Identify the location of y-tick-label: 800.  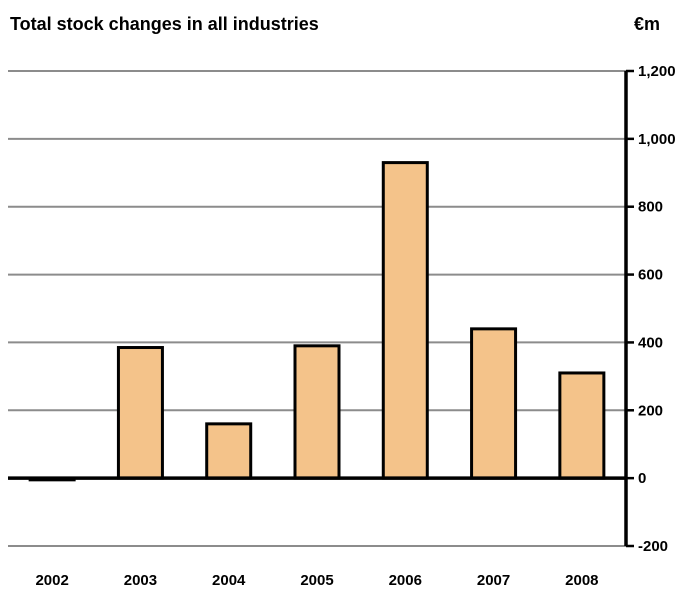
(650, 207).